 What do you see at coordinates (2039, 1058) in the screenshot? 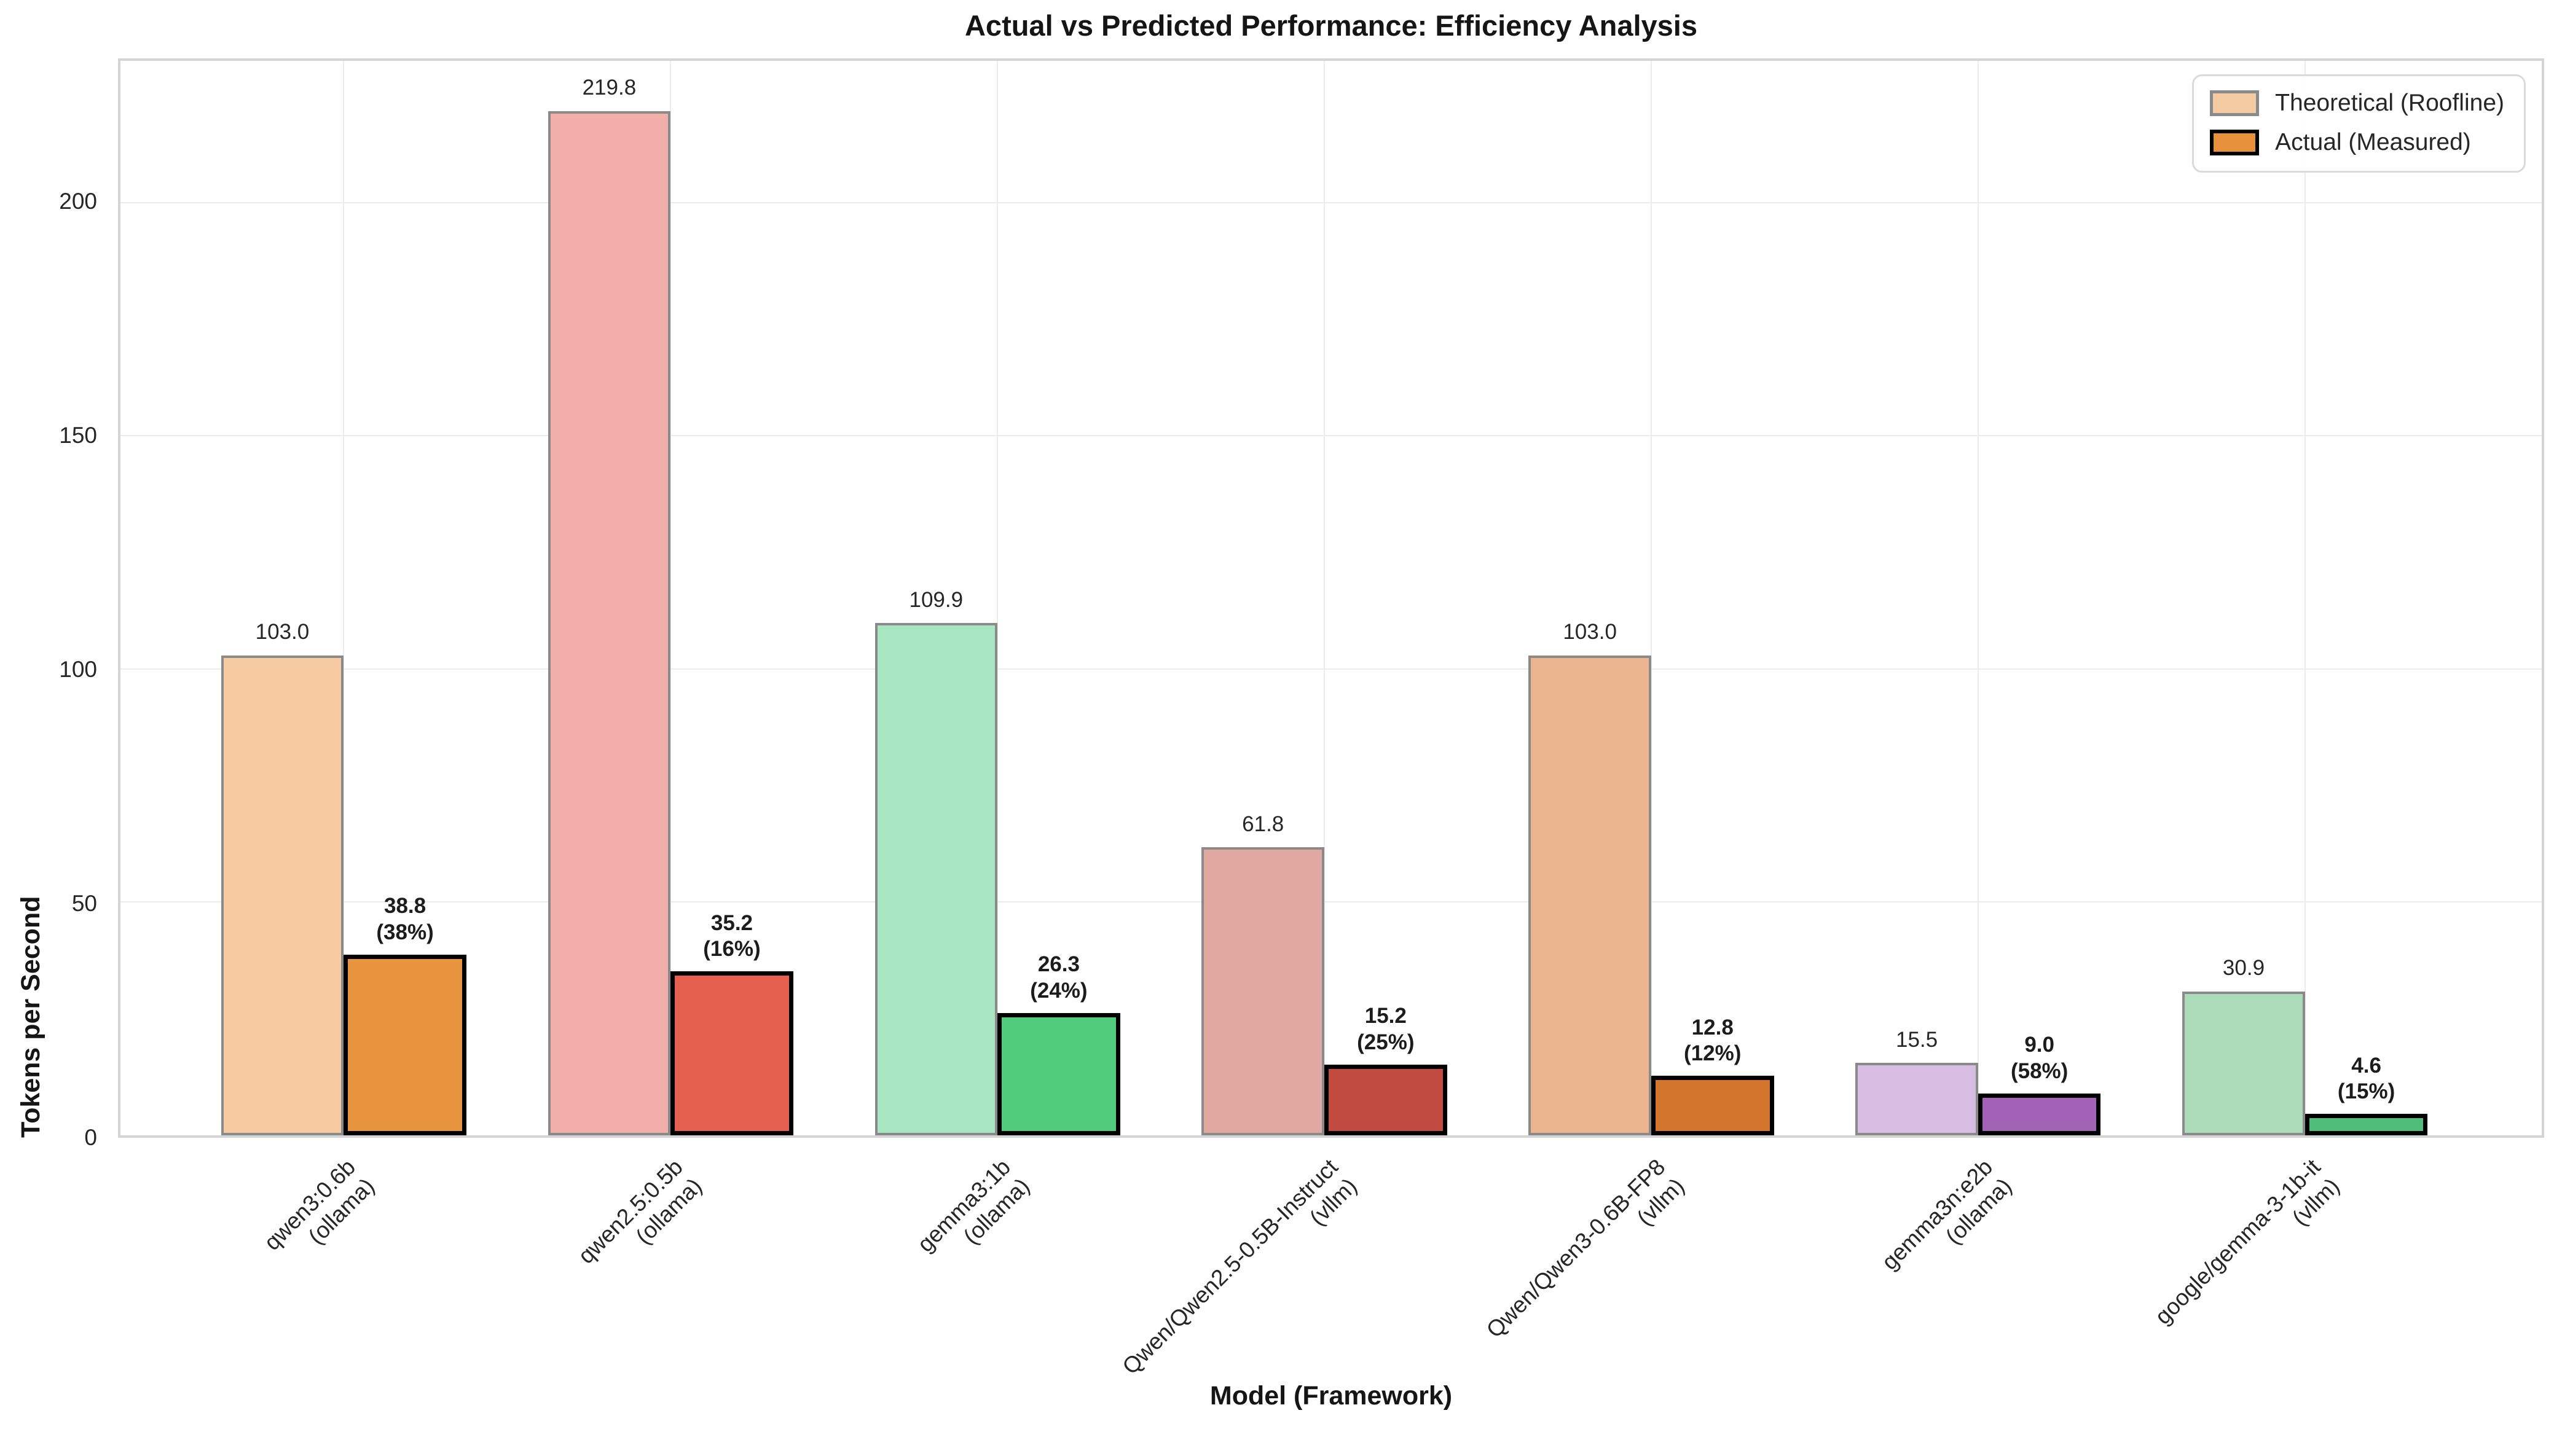
I see `bar-label-actual-5: 9.0 (58%)` at bounding box center [2039, 1058].